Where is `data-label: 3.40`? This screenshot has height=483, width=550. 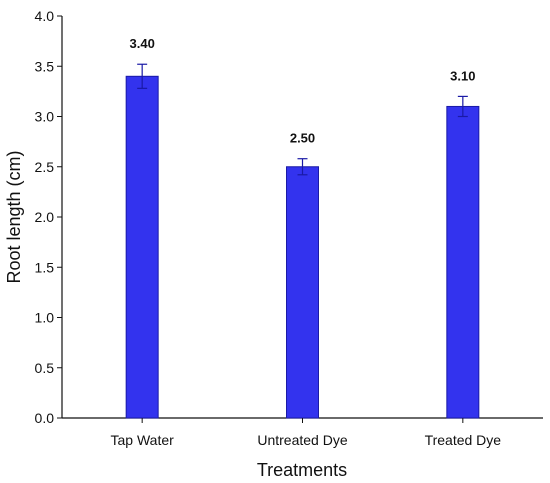
data-label: 3.40 is located at coordinates (142, 43).